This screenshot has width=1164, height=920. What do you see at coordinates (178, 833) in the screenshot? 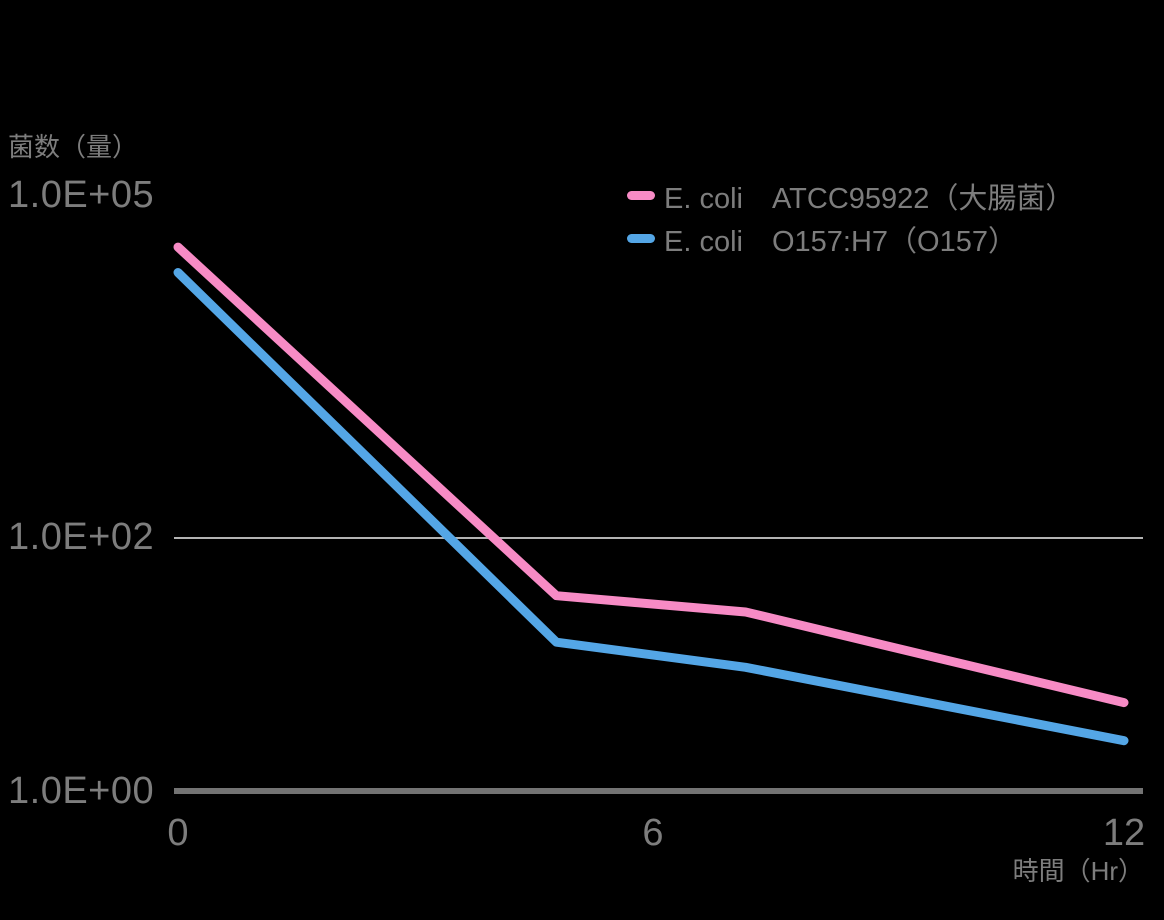
I see `x-tick-label-0: 0` at bounding box center [178, 833].